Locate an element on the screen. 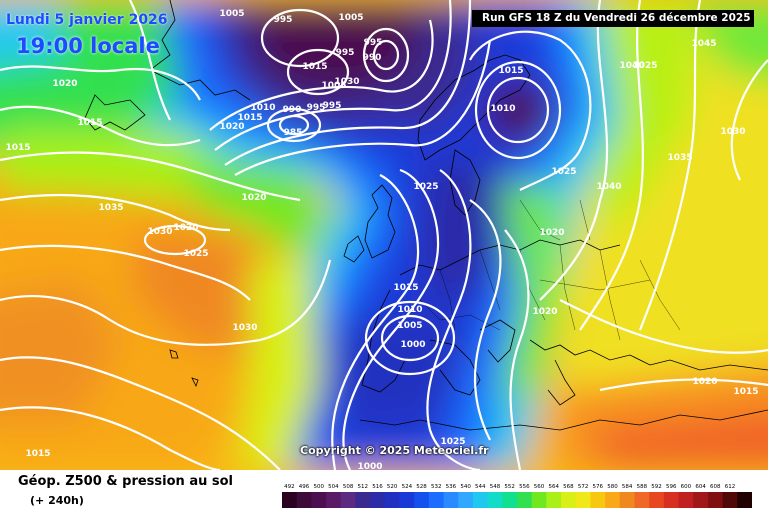  legend-tick-label: 512 is located at coordinates (363, 487).